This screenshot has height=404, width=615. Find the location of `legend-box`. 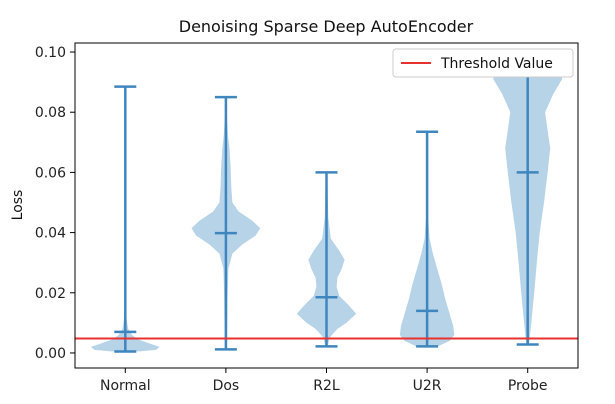

legend-box is located at coordinates (483, 63).